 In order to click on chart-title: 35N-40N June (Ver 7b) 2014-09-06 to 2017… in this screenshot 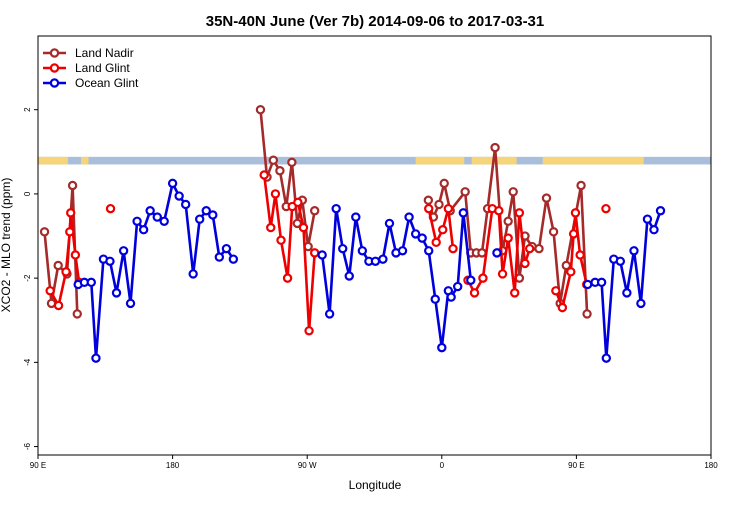, I will do `click(375, 21)`.